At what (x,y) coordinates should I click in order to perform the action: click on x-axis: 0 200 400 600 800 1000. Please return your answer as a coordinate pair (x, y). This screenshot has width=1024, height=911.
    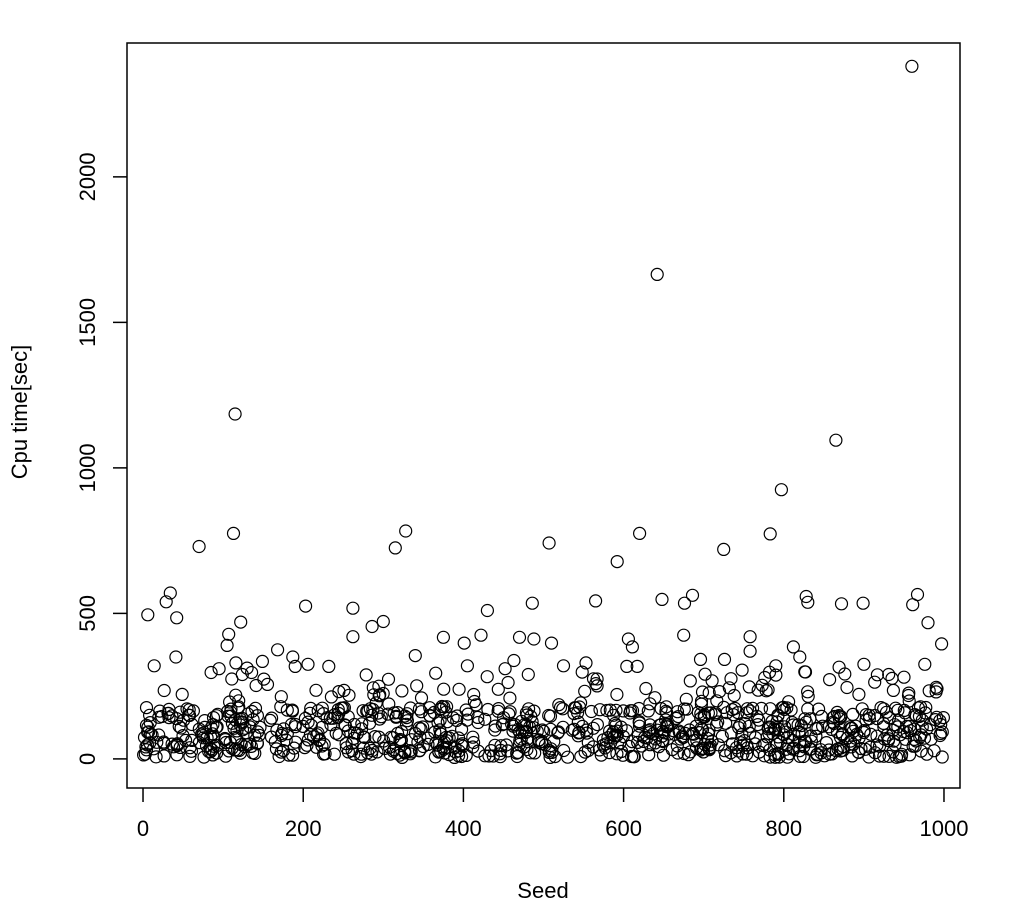
    Looking at the image, I should click on (553, 814).